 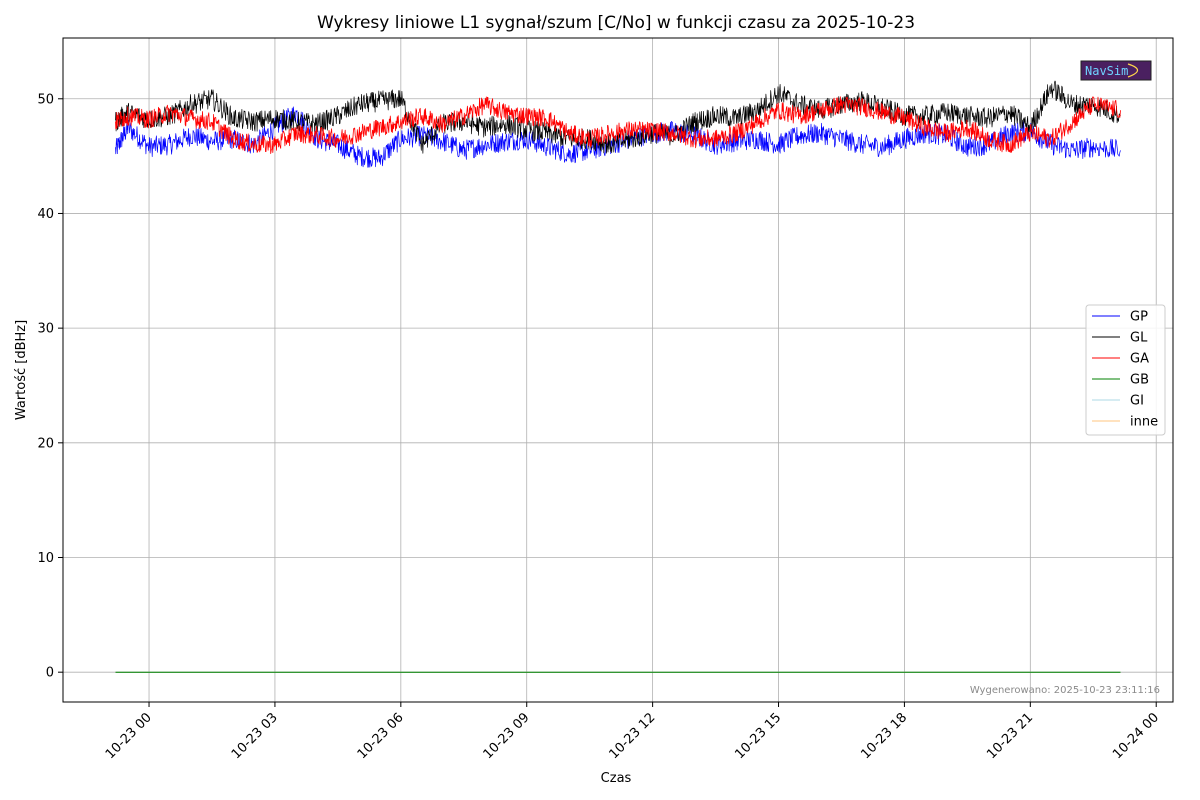 What do you see at coordinates (1139, 359) in the screenshot?
I see `legend-label-ga: GA` at bounding box center [1139, 359].